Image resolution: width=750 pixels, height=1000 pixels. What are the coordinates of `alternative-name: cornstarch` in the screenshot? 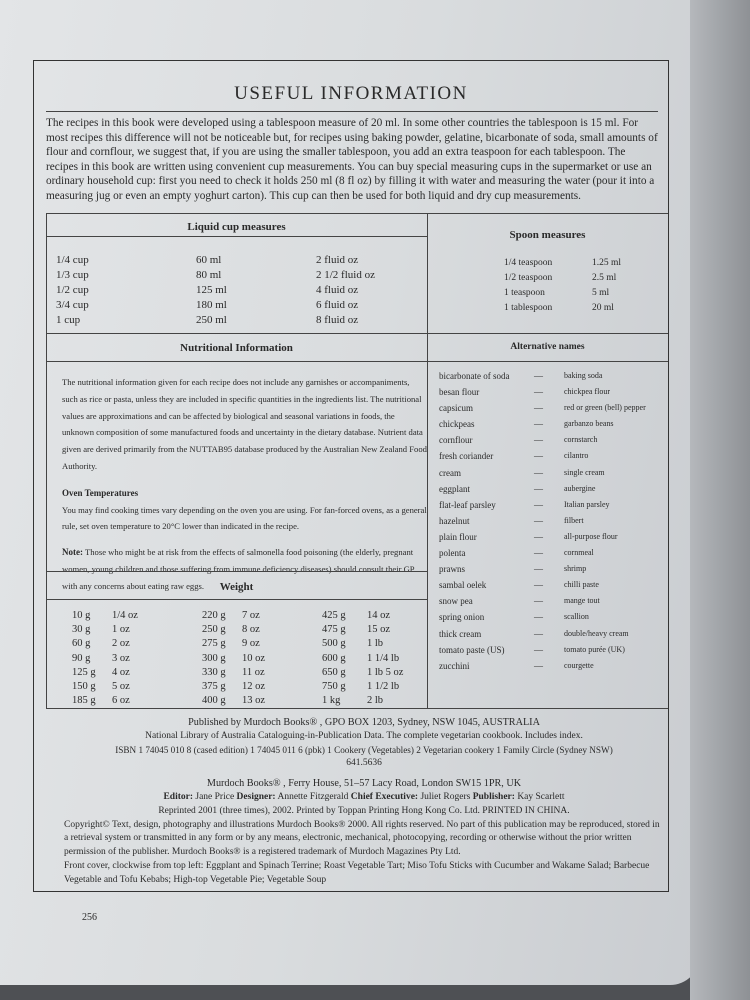 It's located at (581, 440).